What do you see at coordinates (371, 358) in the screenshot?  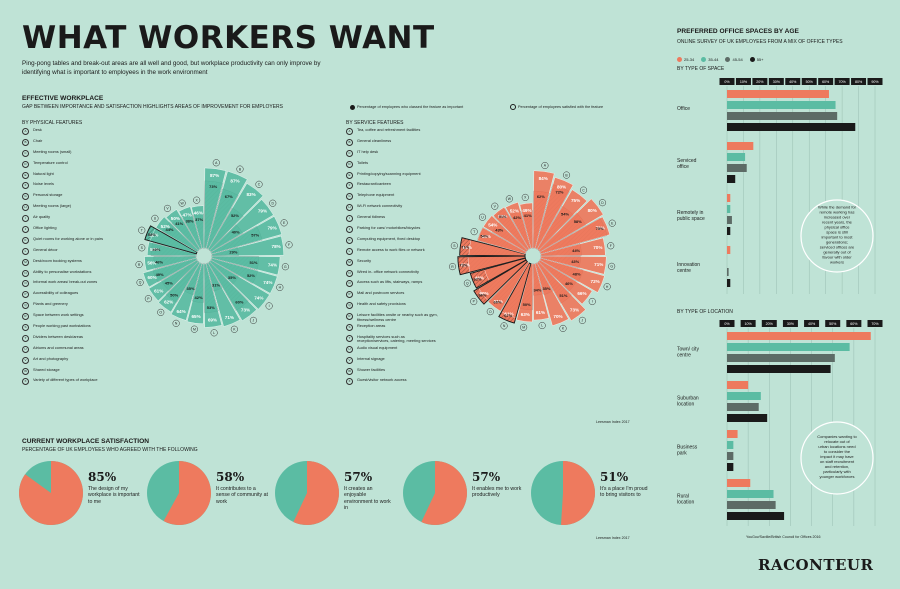 I see `feature-label: Internal signage` at bounding box center [371, 358].